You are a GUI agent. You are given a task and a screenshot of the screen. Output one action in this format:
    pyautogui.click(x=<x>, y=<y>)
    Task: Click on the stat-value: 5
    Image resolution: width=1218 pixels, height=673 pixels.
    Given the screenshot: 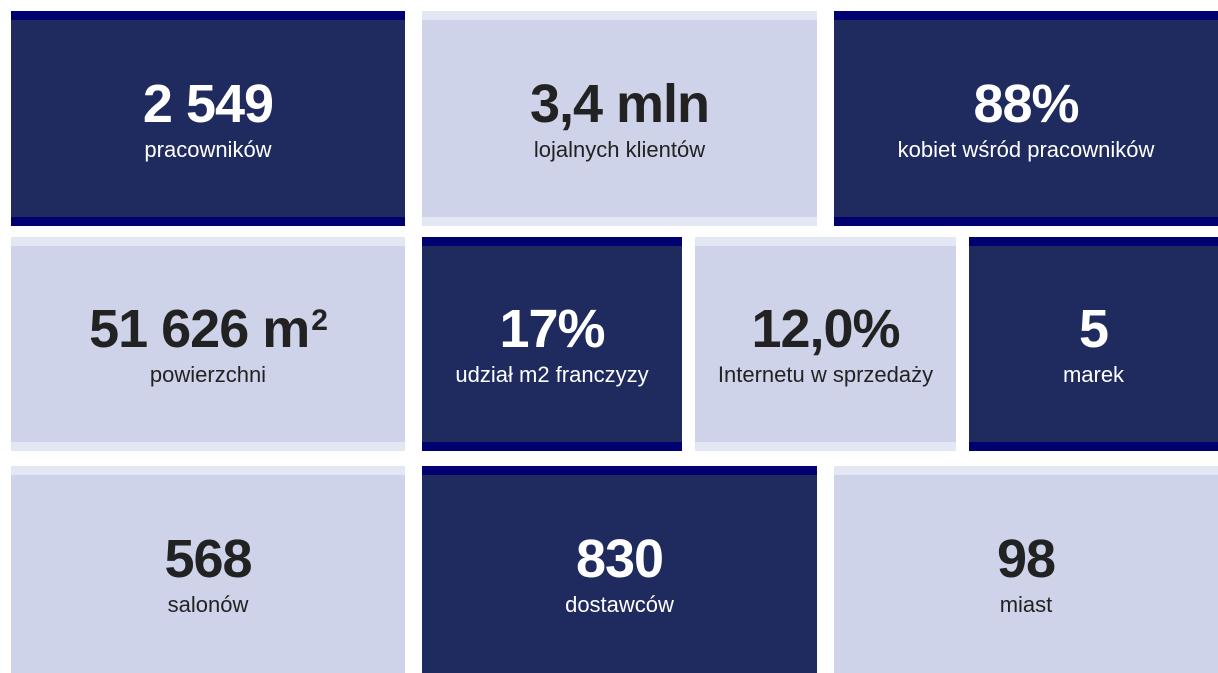 What is the action you would take?
    pyautogui.click(x=1093, y=329)
    